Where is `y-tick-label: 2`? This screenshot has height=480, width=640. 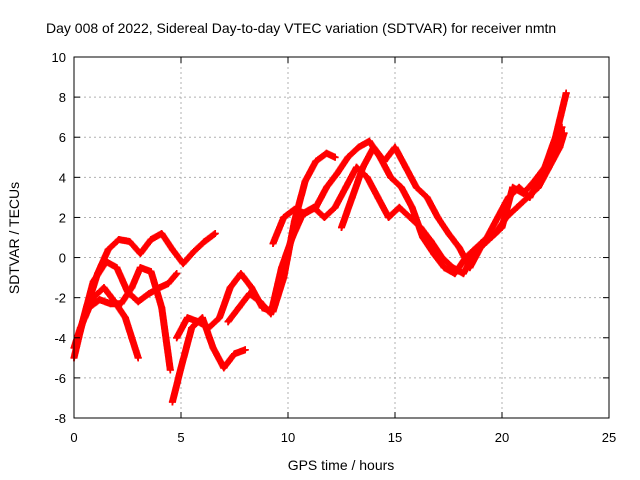 y-tick-label: 2 is located at coordinates (62, 217).